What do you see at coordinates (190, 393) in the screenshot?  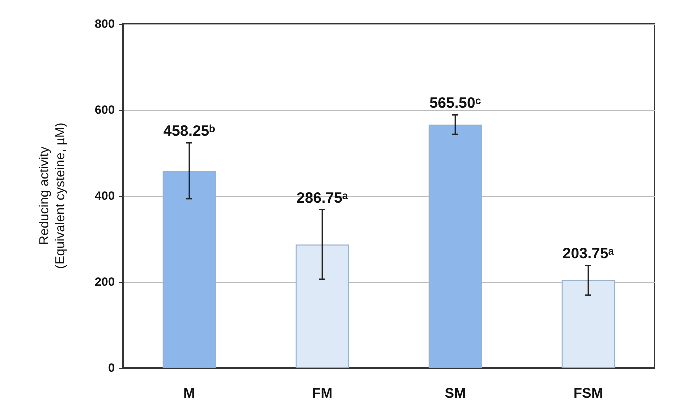 I see `x-tick-label: M` at bounding box center [190, 393].